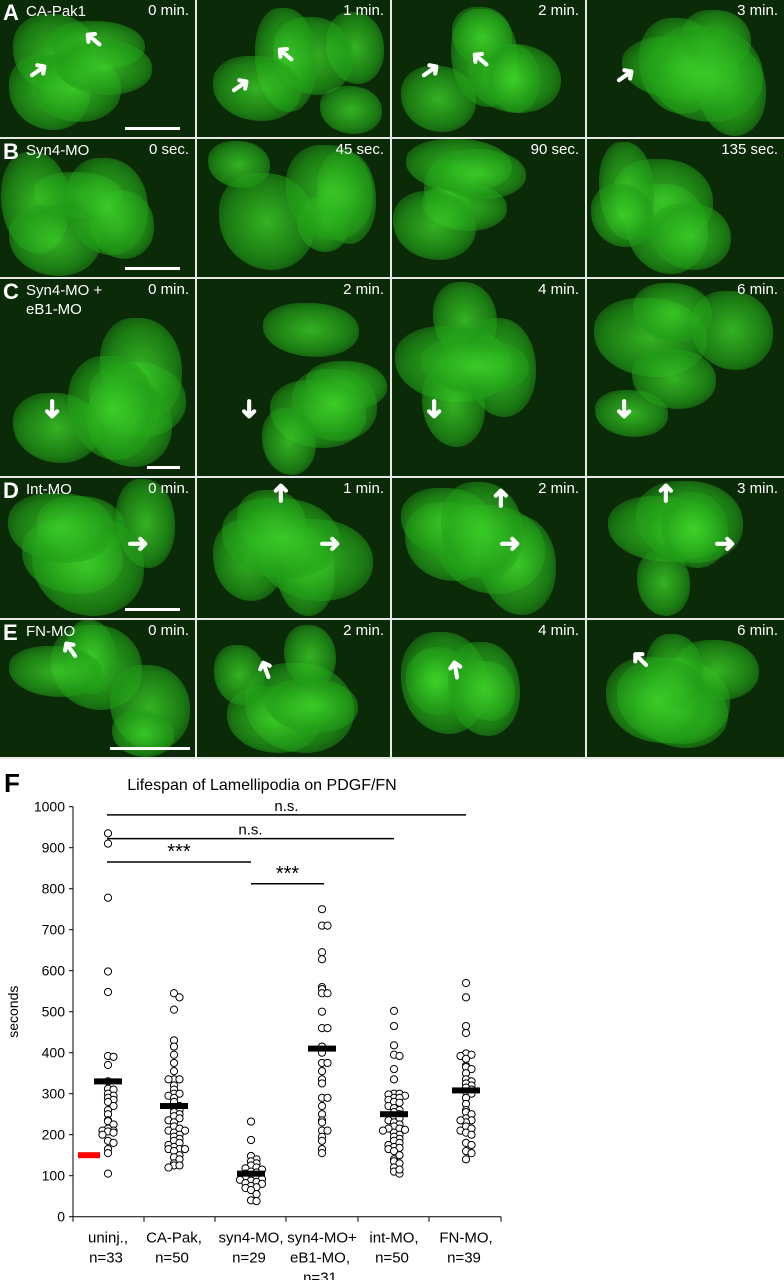 The width and height of the screenshot is (784, 1280). I want to click on x-tick-label: uninj.,, so click(108, 1238).